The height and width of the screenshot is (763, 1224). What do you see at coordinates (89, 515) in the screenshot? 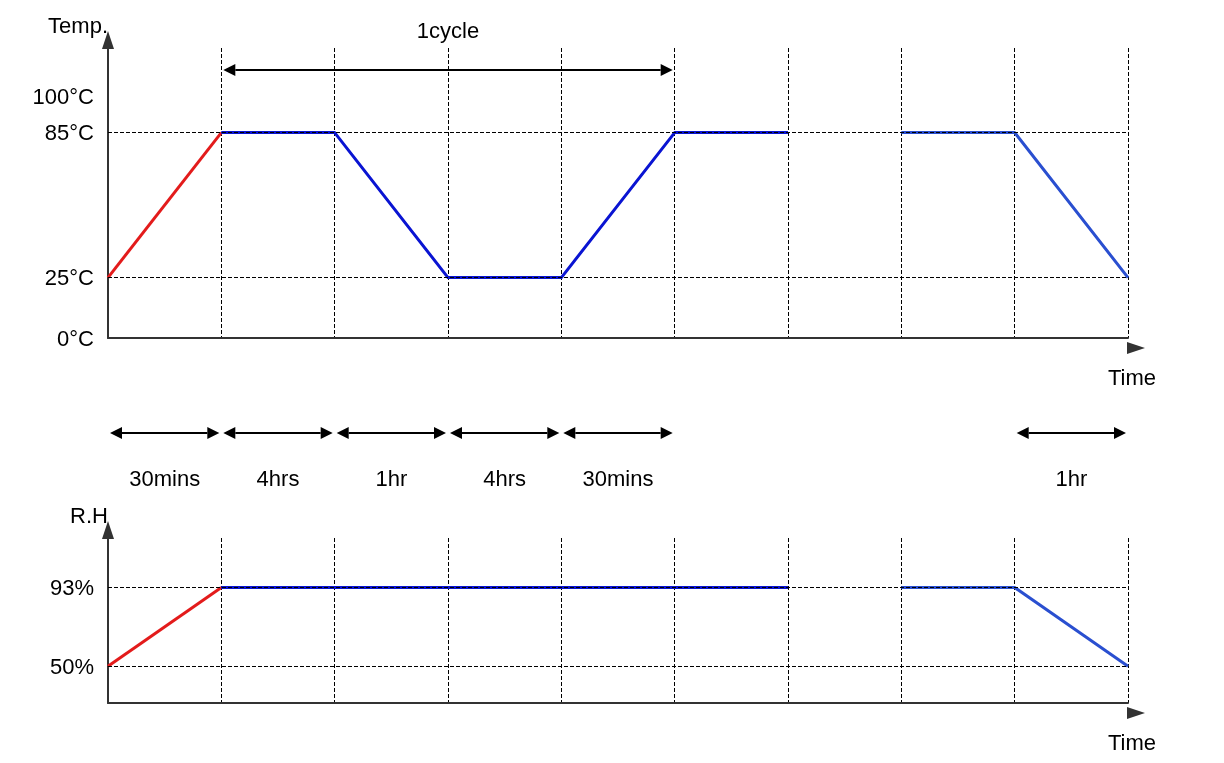
I see `y-axis-title: R.H` at bounding box center [89, 515].